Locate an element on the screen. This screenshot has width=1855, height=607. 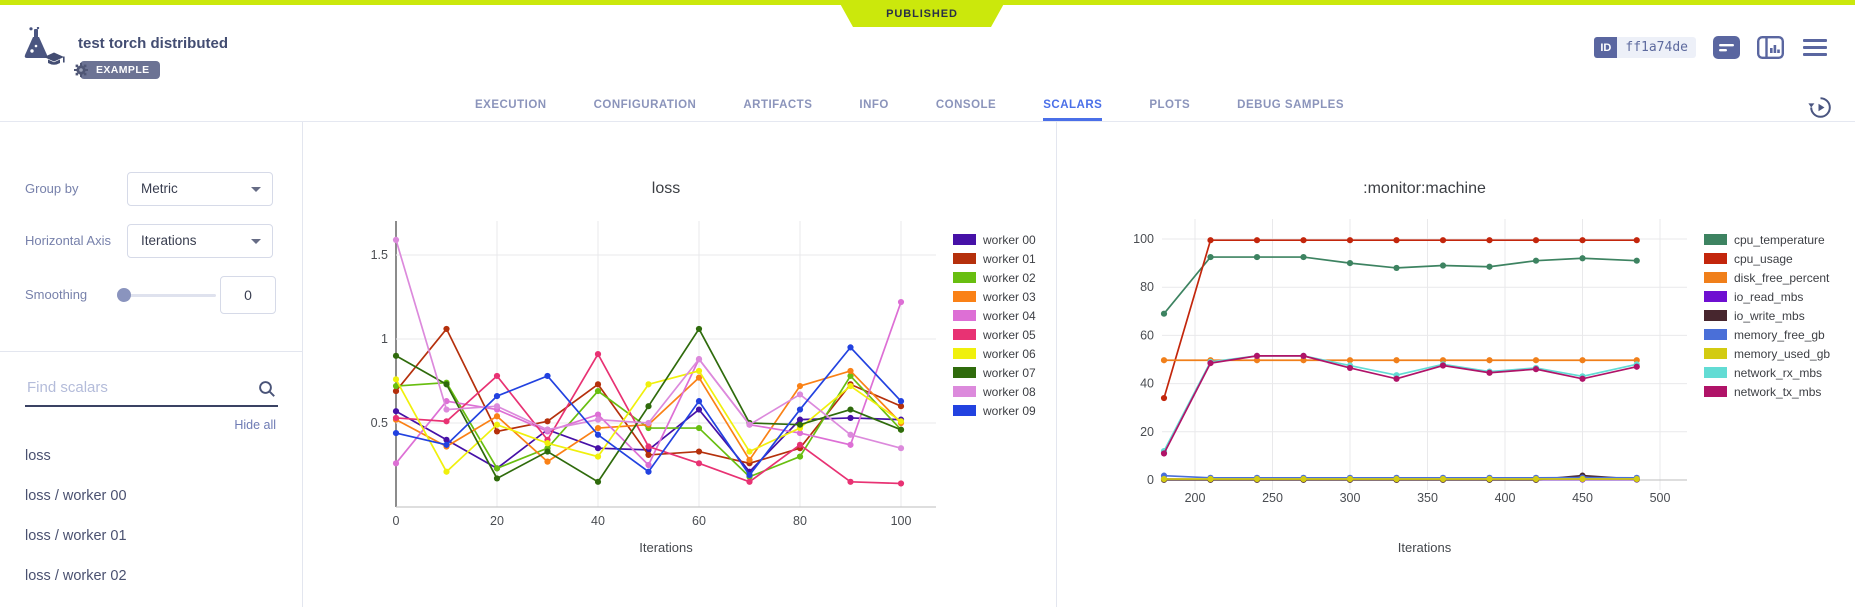
tab-artifacts: ARTIFACTS is located at coordinates (778, 105).